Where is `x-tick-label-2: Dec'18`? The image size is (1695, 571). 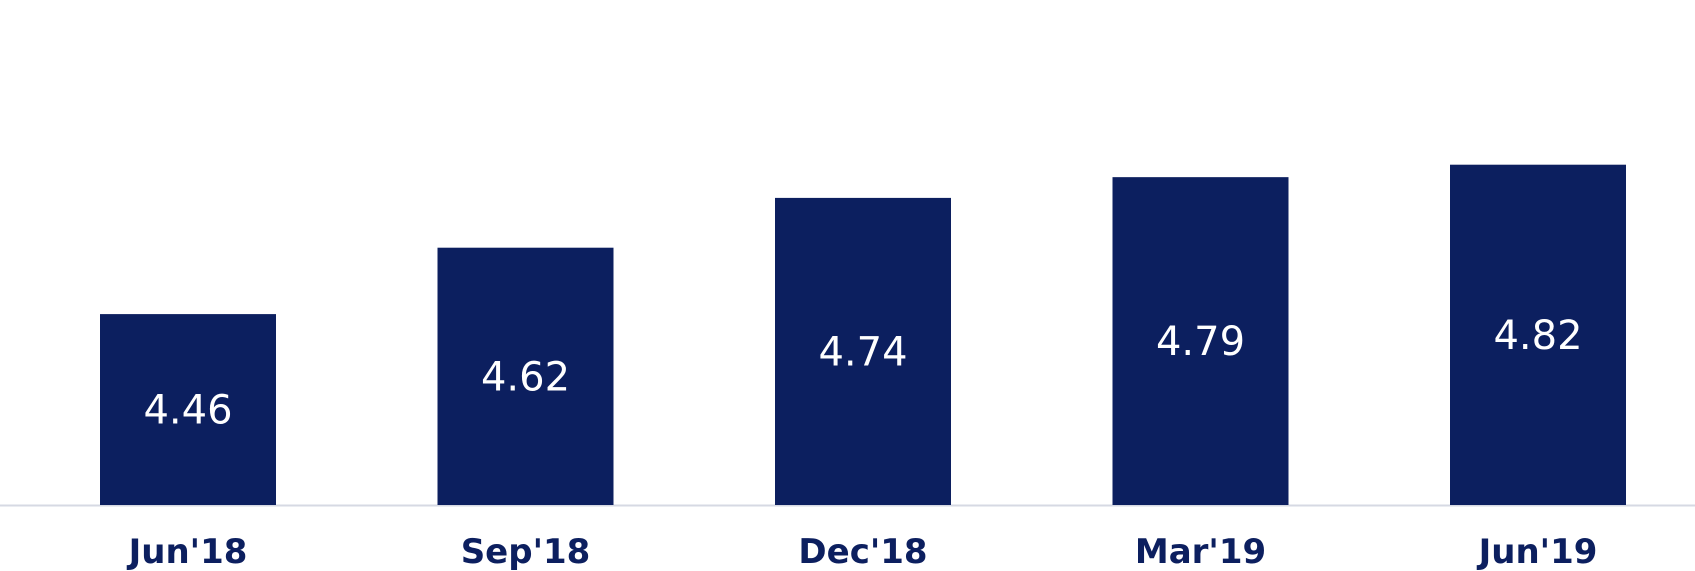 x-tick-label-2: Dec'18 is located at coordinates (862, 551).